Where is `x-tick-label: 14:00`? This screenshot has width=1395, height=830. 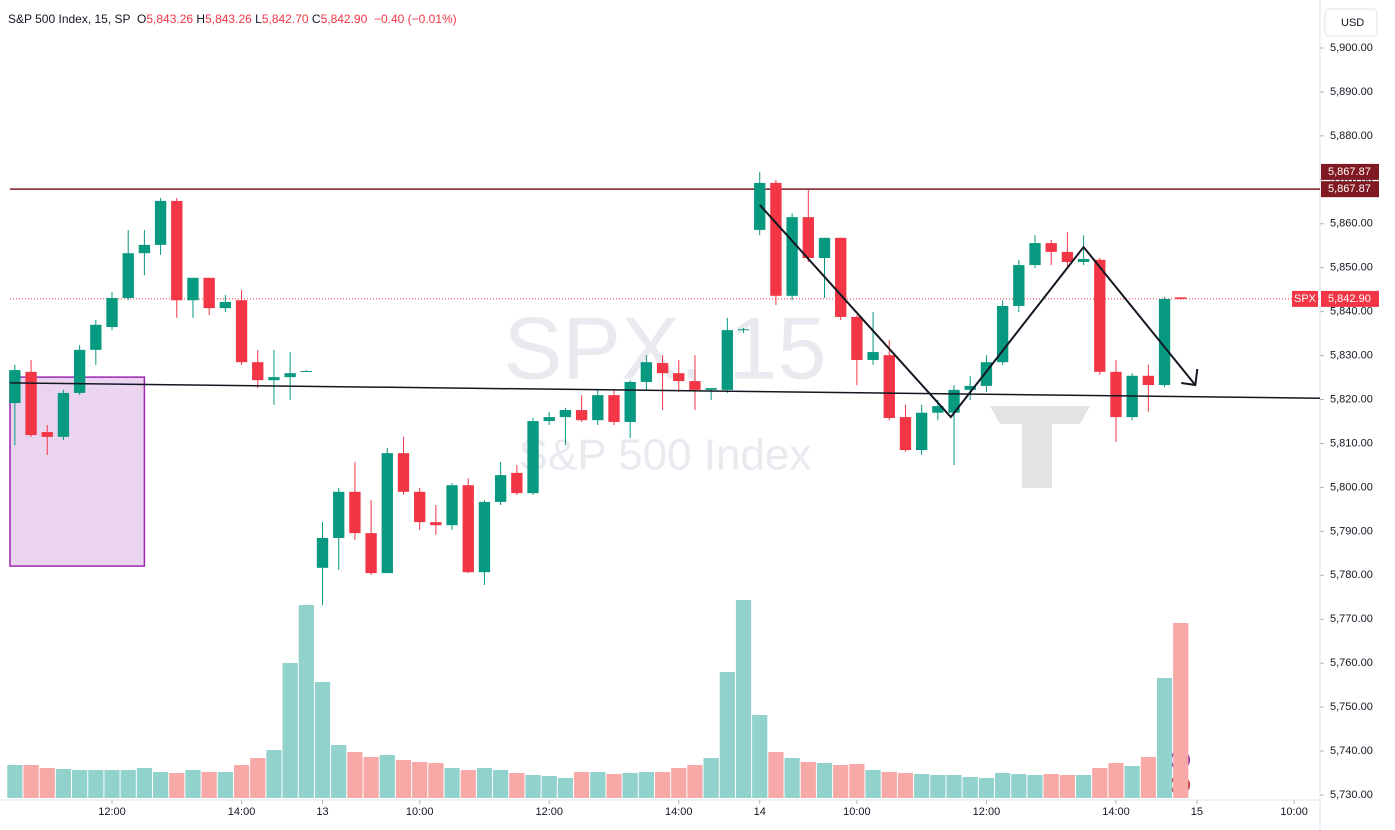 x-tick-label: 14:00 is located at coordinates (1116, 812).